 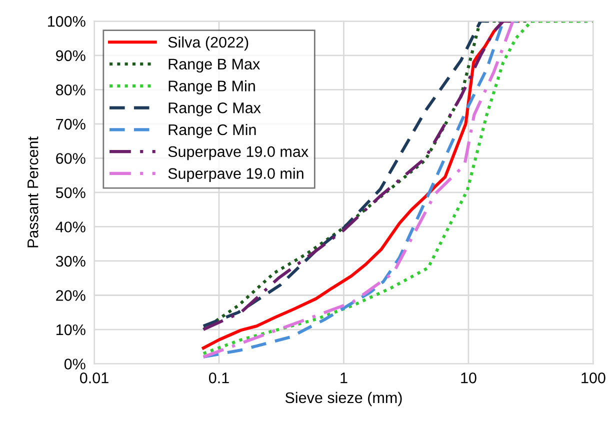 I want to click on y-tick-label: 70%, so click(x=71, y=124).